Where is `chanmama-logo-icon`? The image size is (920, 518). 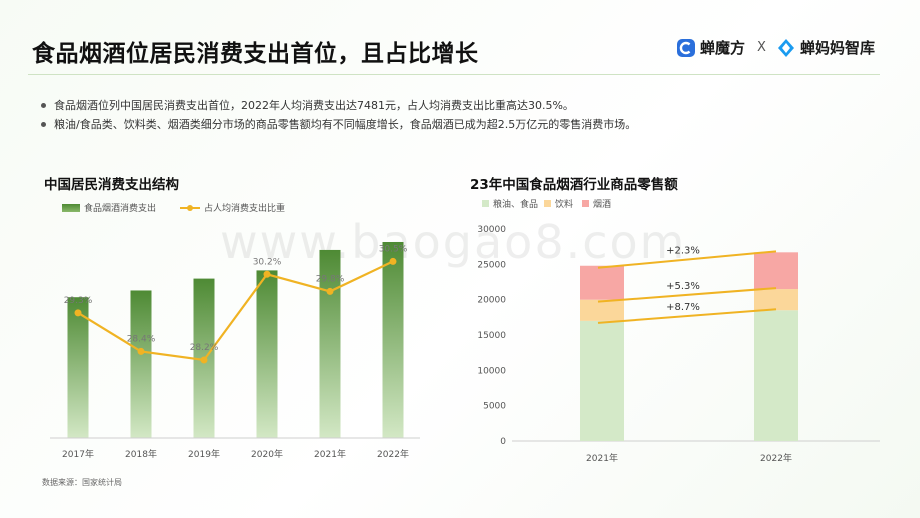 chanmama-logo-icon is located at coordinates (786, 47).